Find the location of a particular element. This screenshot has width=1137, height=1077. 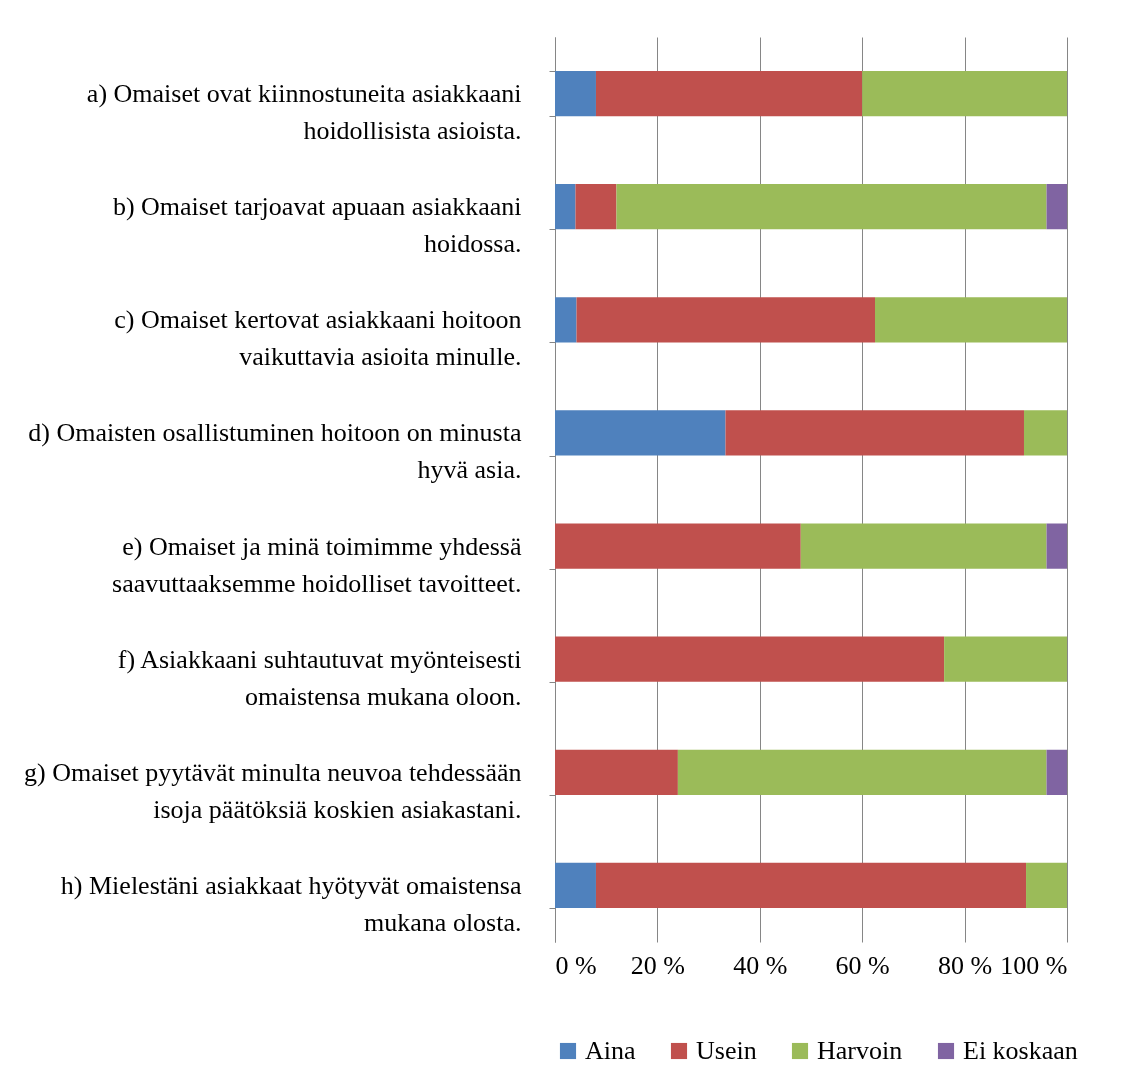

x-tick-label: 40 % is located at coordinates (760, 965).